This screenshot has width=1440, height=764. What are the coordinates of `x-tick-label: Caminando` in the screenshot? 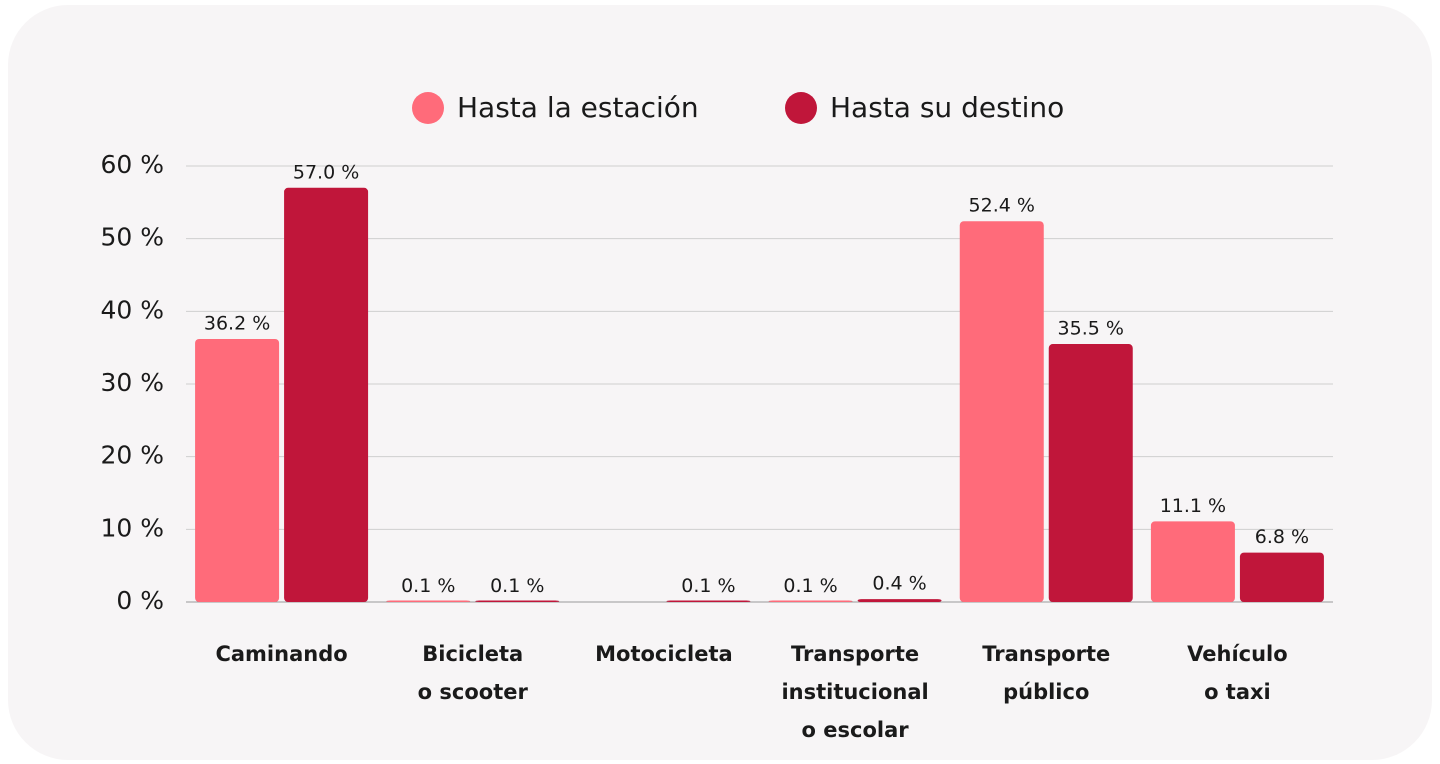 It's located at (281, 654).